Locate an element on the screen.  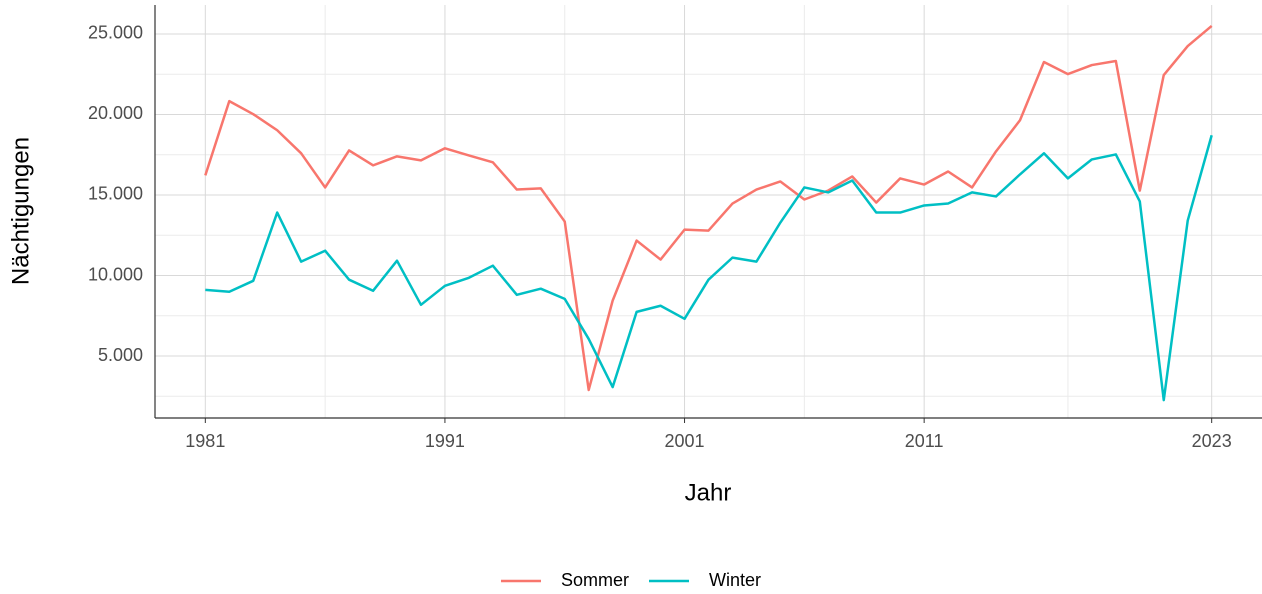
y-tick-label: 5.000 is located at coordinates (120, 355).